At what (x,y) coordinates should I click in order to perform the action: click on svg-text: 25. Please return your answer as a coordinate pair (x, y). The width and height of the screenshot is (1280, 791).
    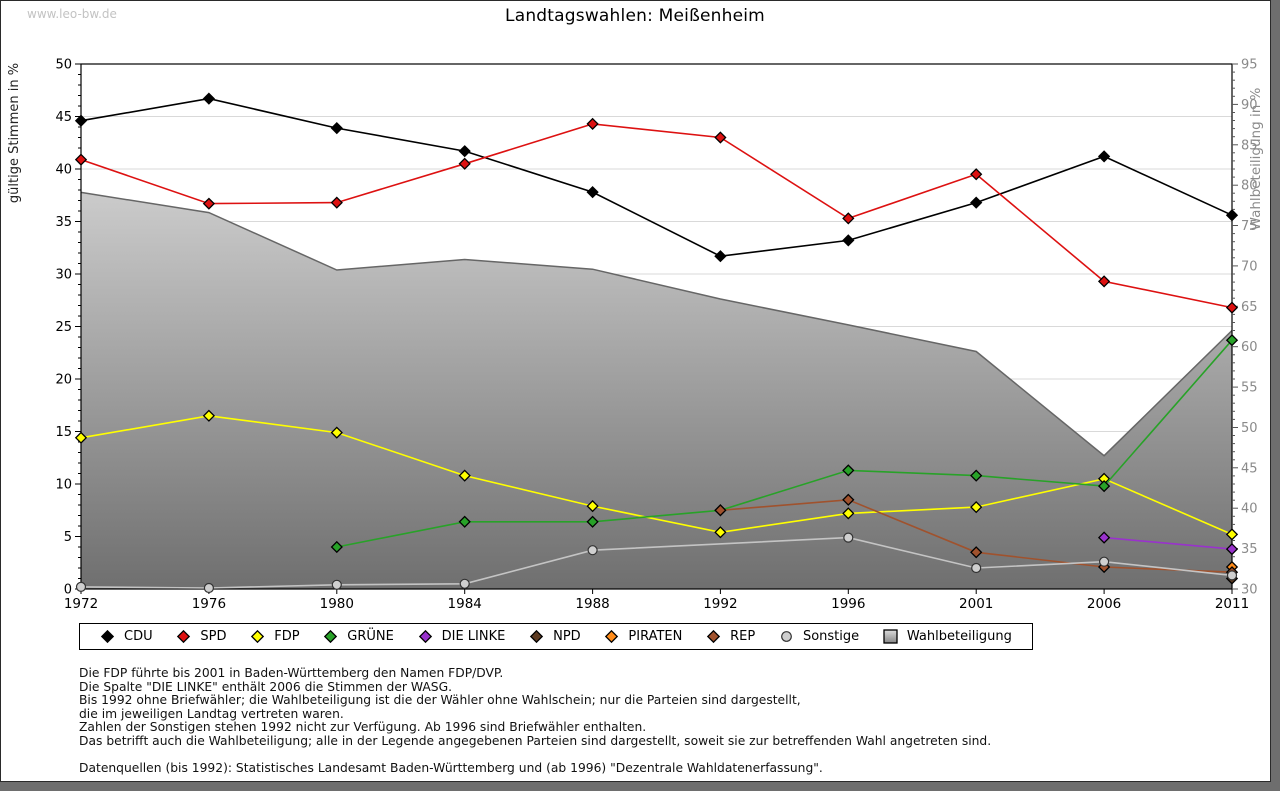
    Looking at the image, I should click on (63, 327).